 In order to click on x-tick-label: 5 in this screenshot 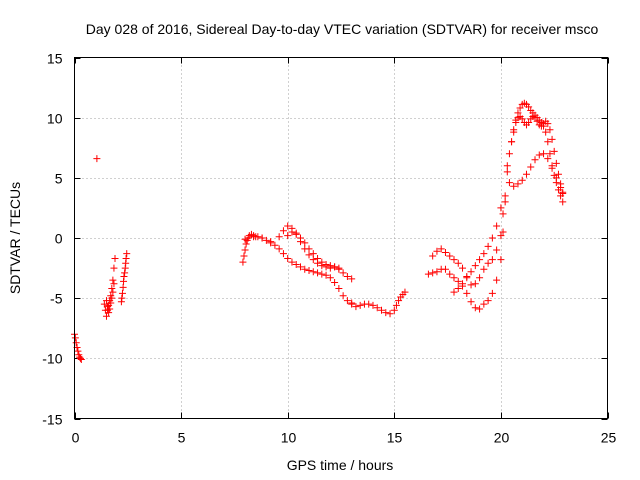, I will do `click(182, 438)`.